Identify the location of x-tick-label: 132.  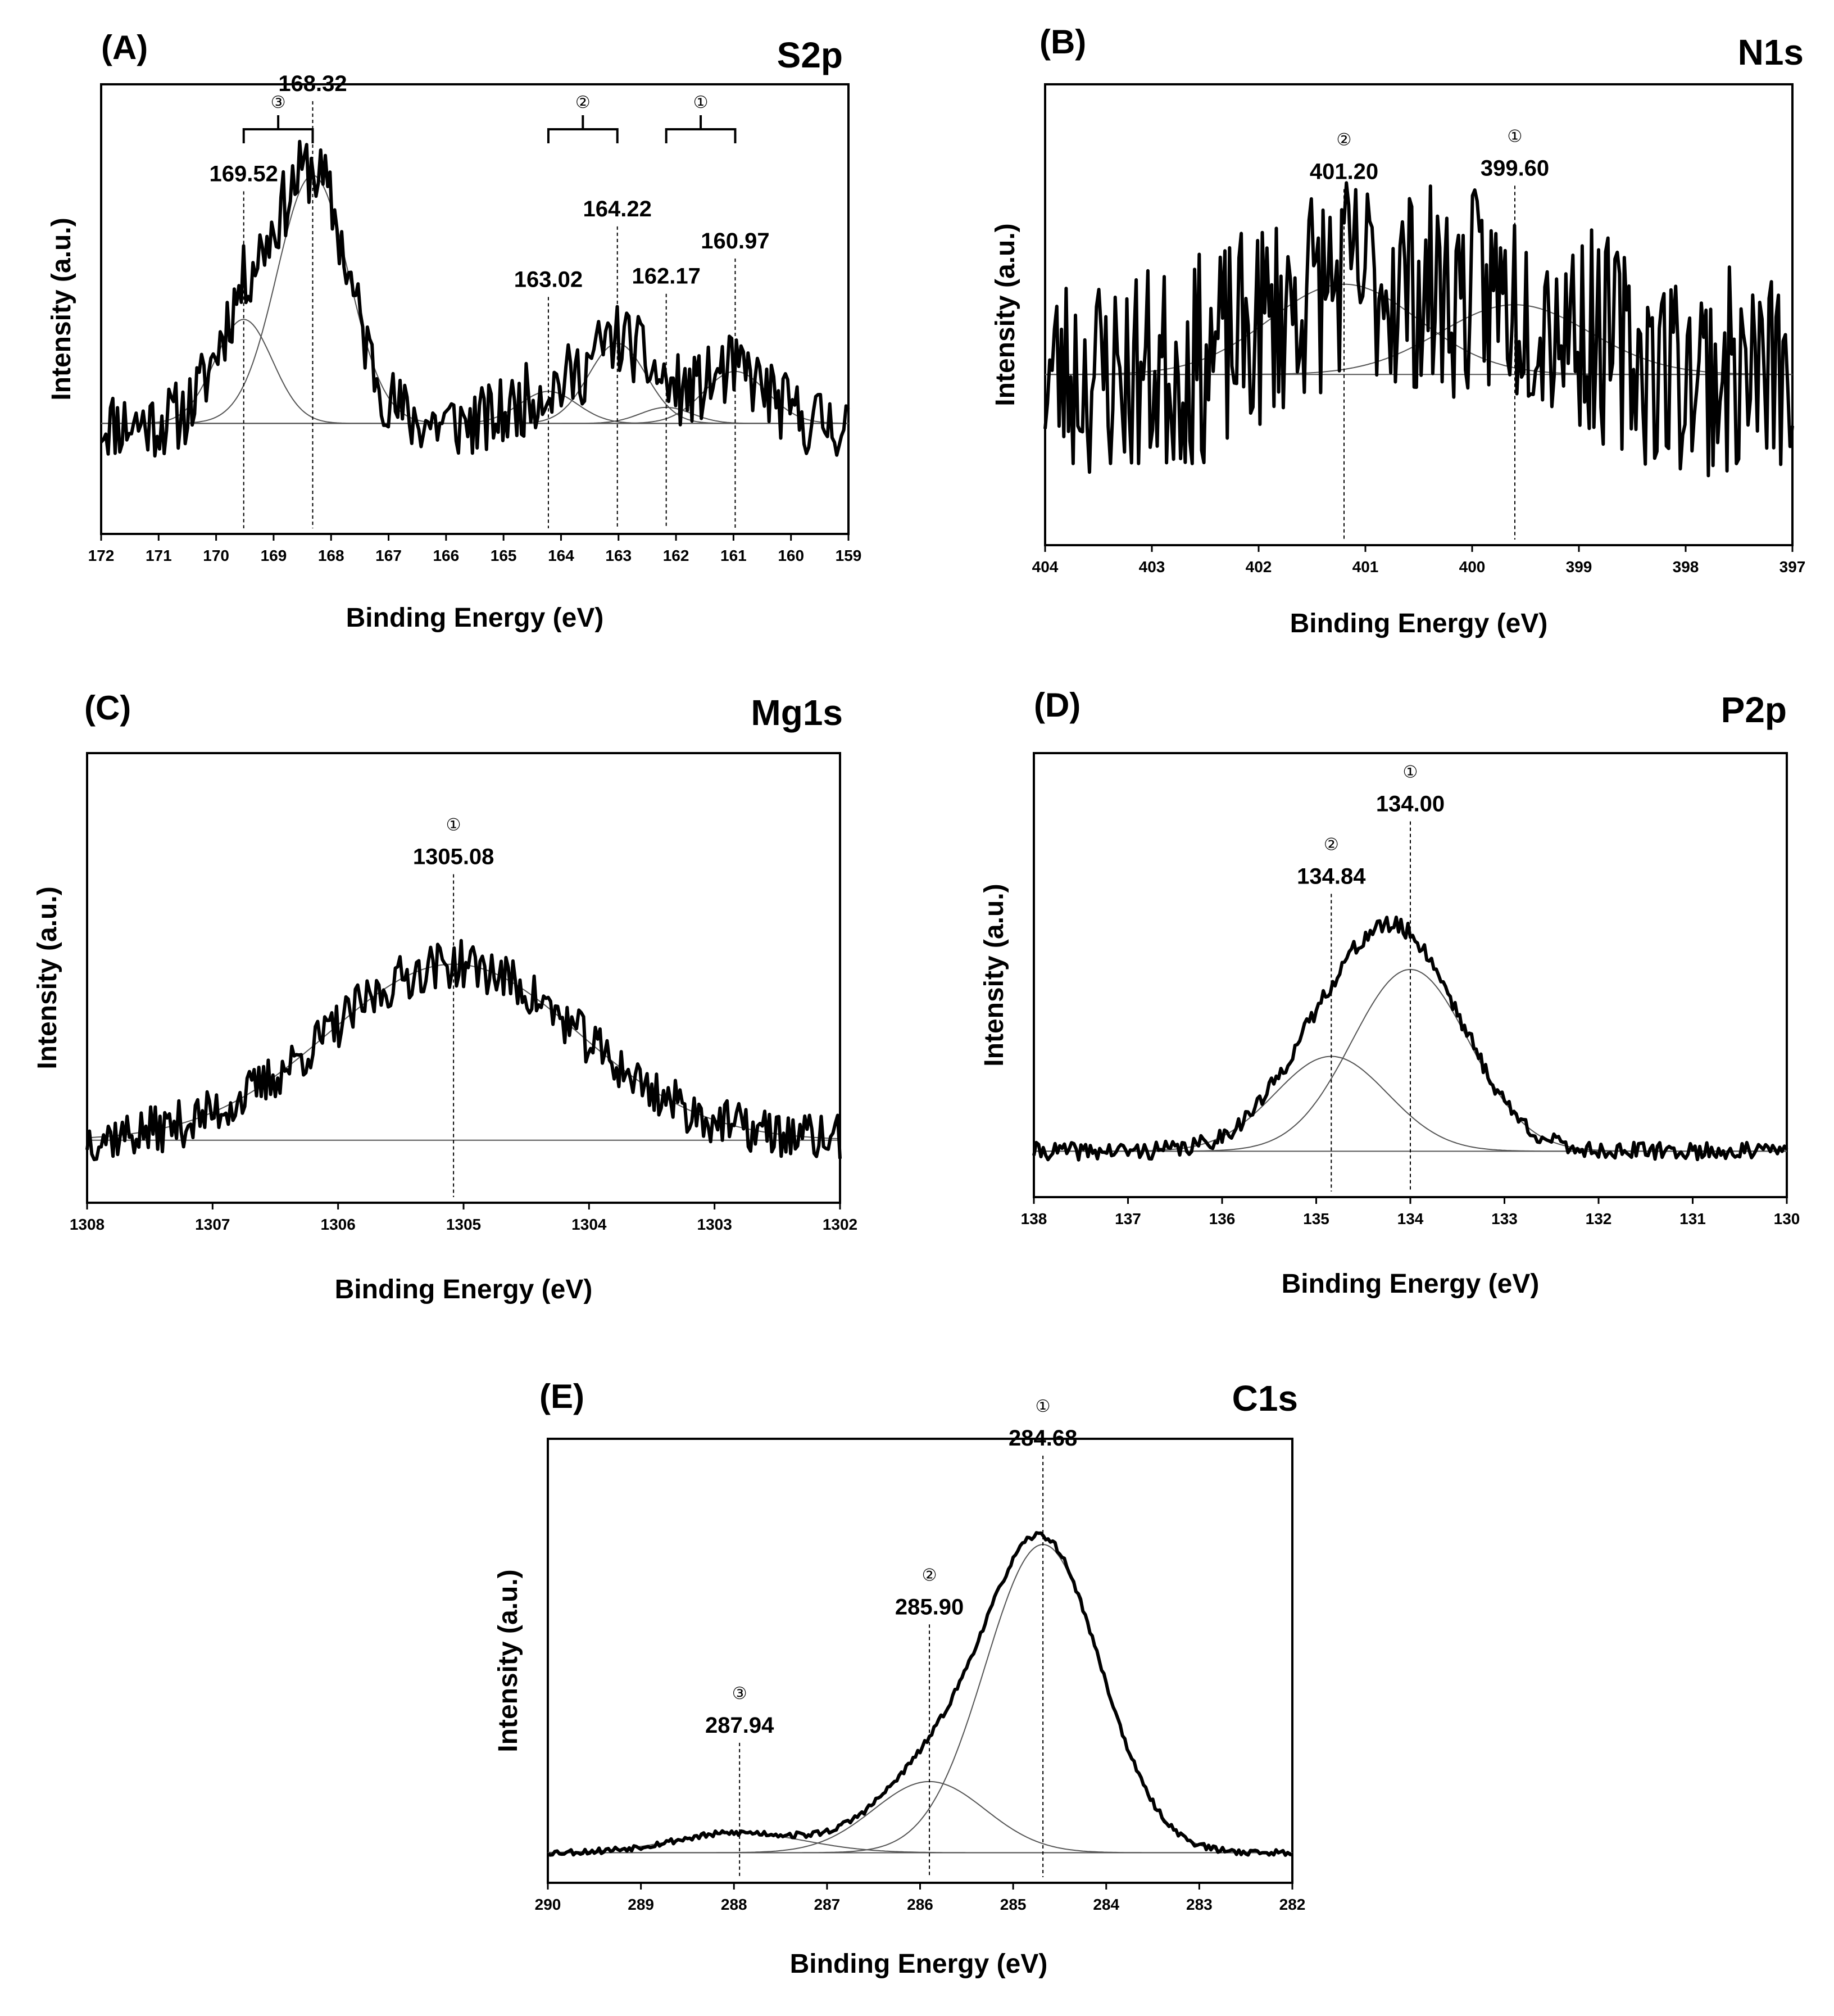
(1599, 1218).